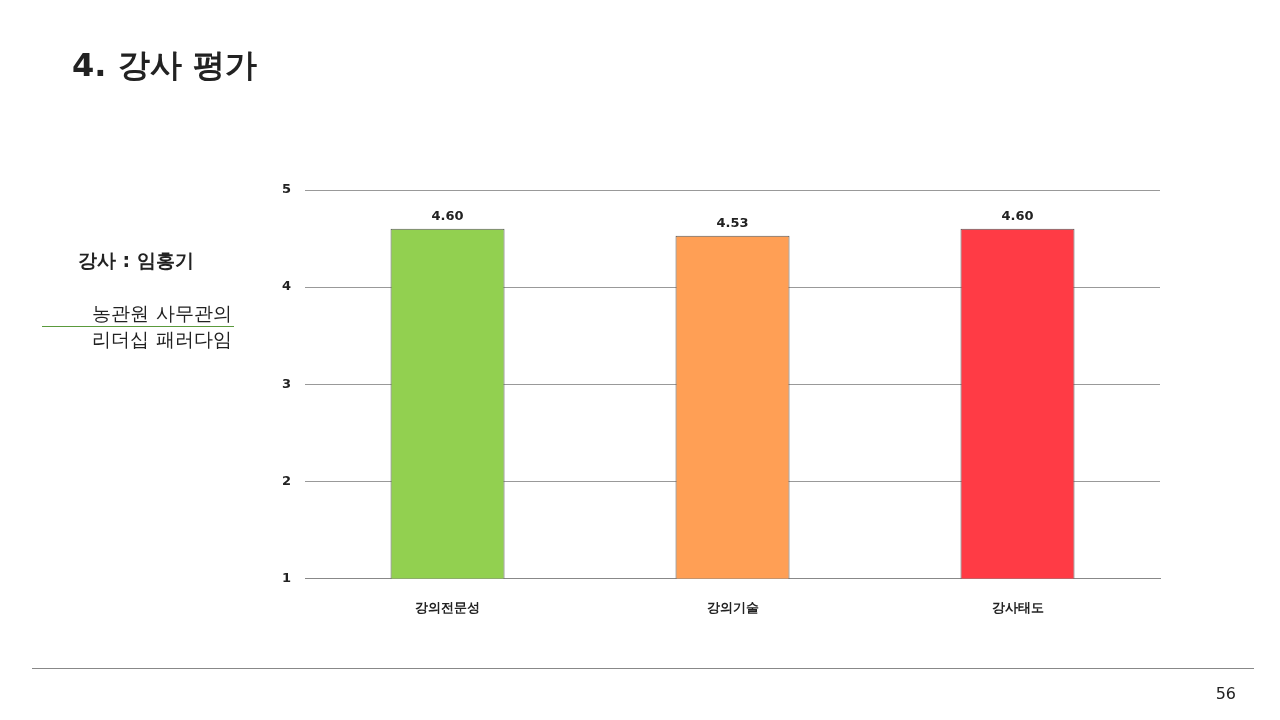 The image size is (1280, 720). Describe the element at coordinates (287, 480) in the screenshot. I see `y-tick-label: 2` at that location.